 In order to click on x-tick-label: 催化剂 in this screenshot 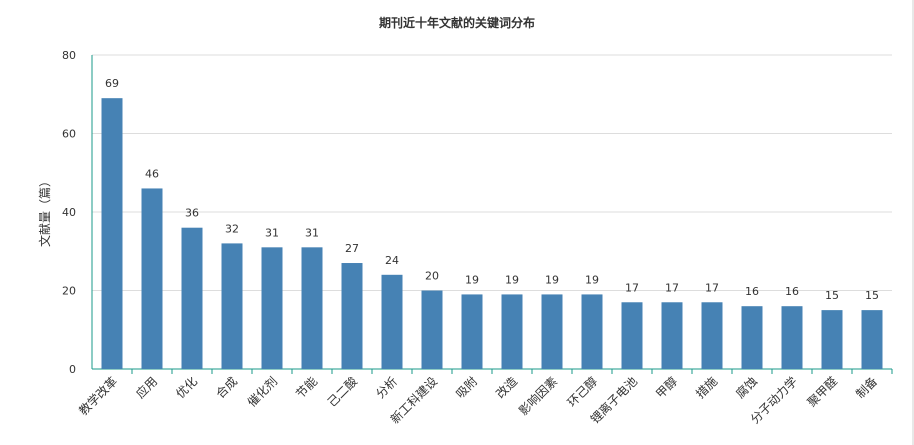, I will do `click(262, 392)`.